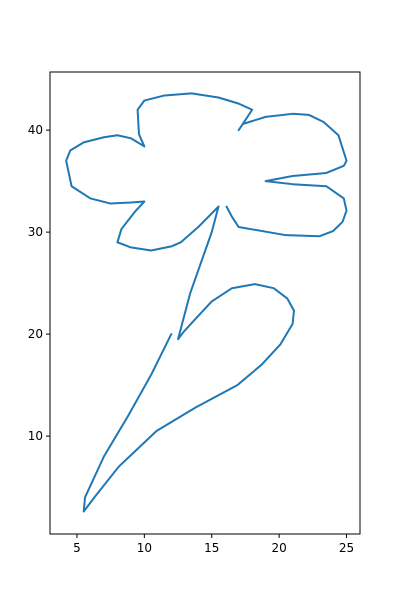 The image size is (400, 600). Describe the element at coordinates (35, 130) in the screenshot. I see `y-tick-label: 40` at that location.